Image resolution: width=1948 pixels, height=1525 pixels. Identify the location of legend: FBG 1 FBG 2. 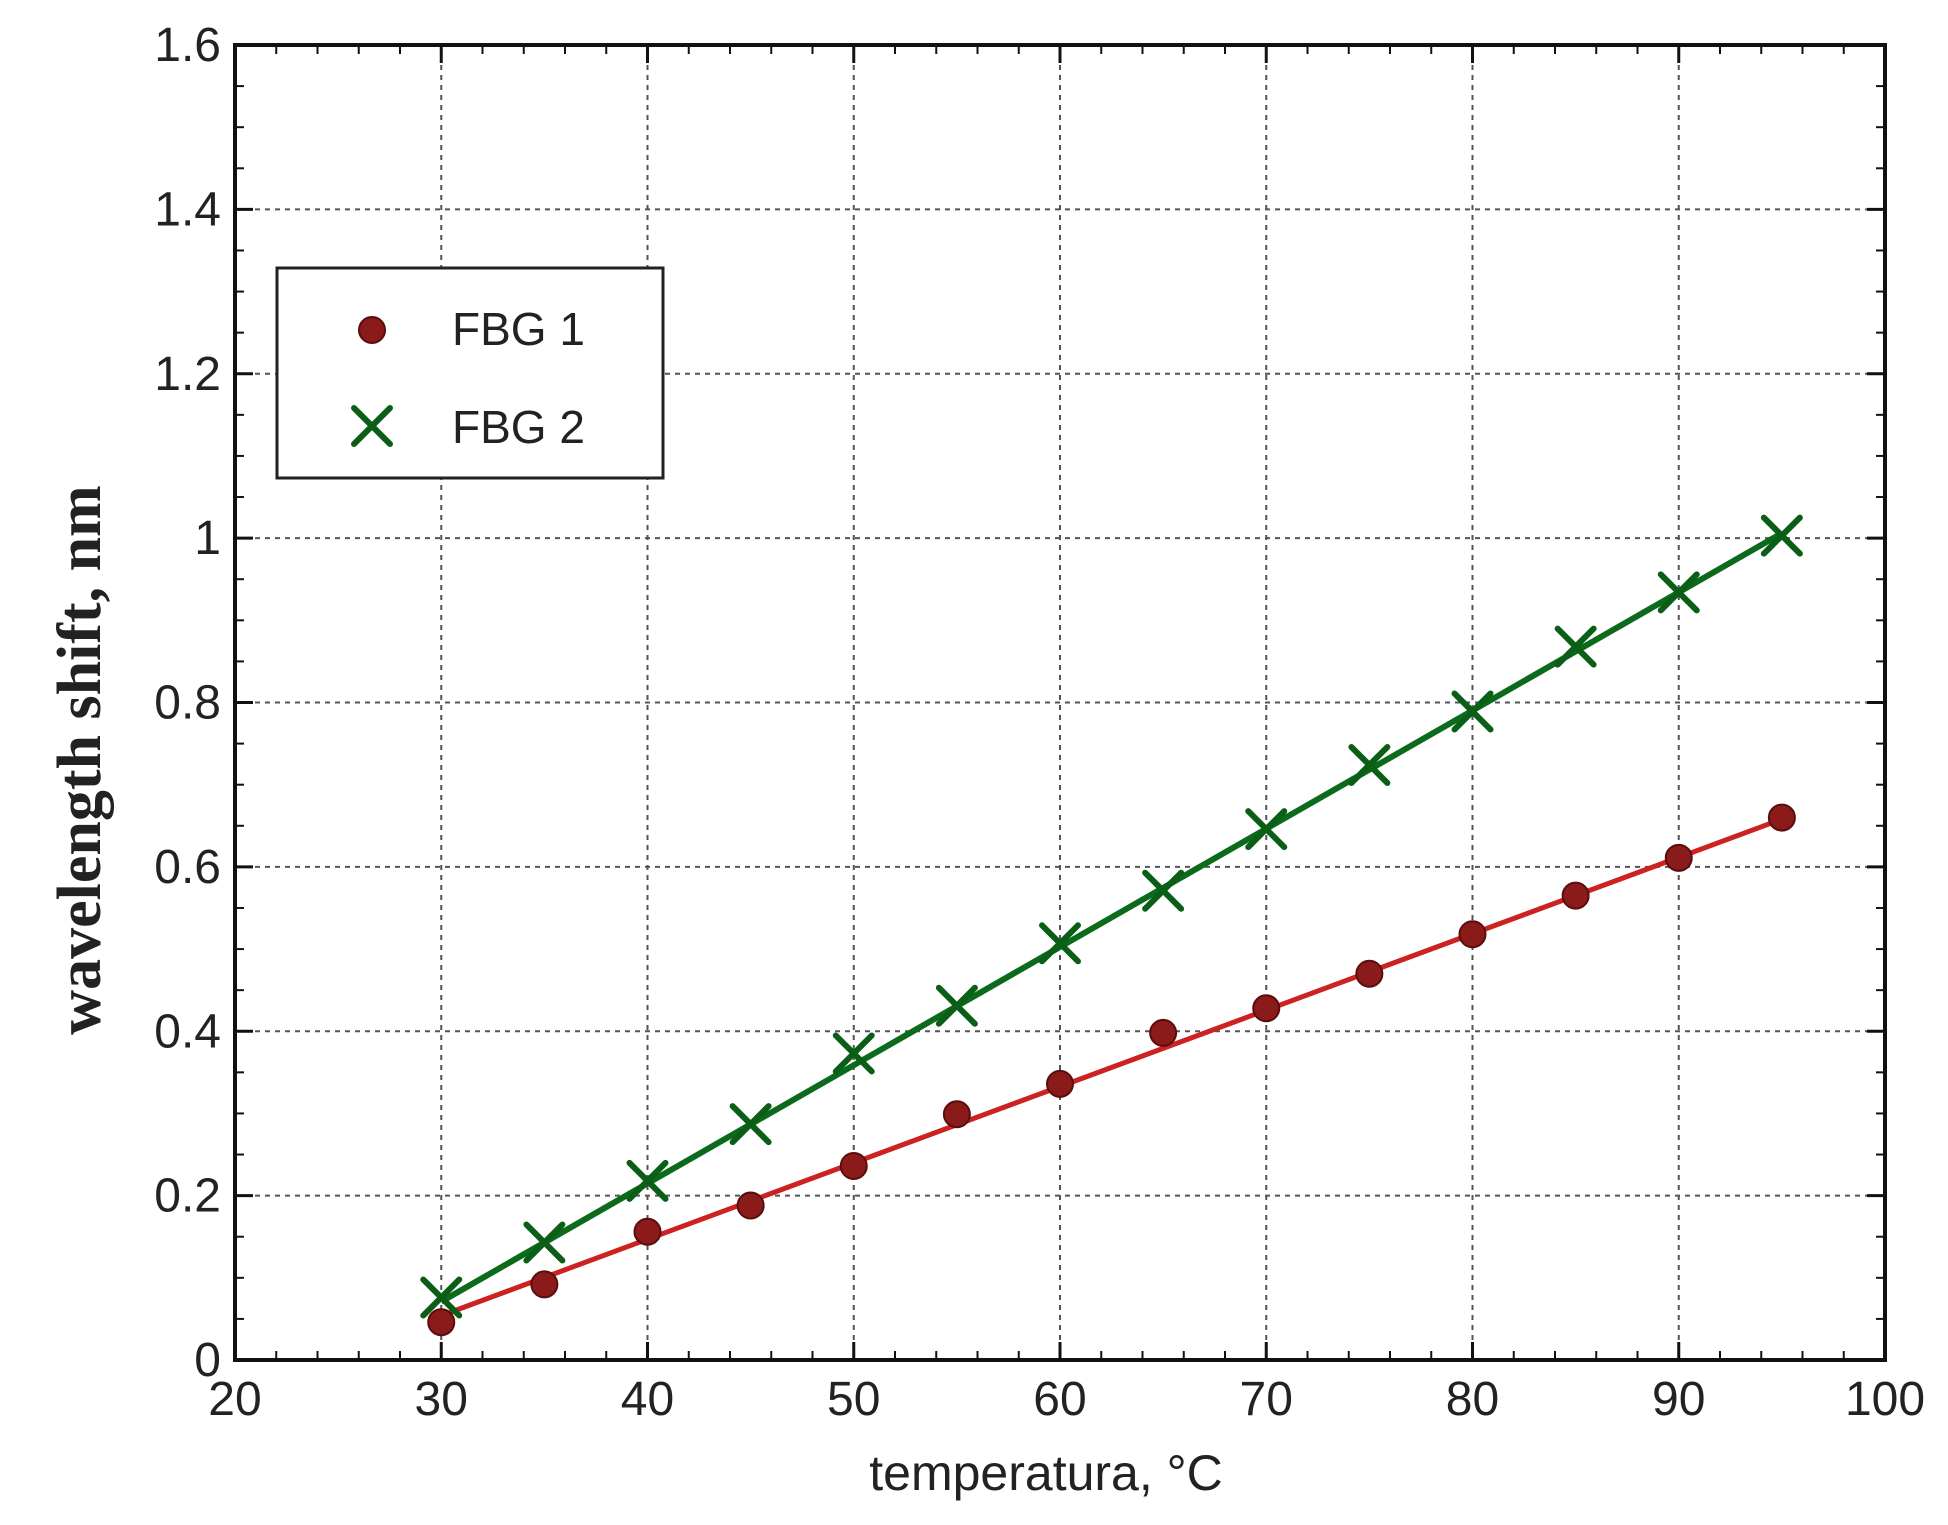
(470, 373).